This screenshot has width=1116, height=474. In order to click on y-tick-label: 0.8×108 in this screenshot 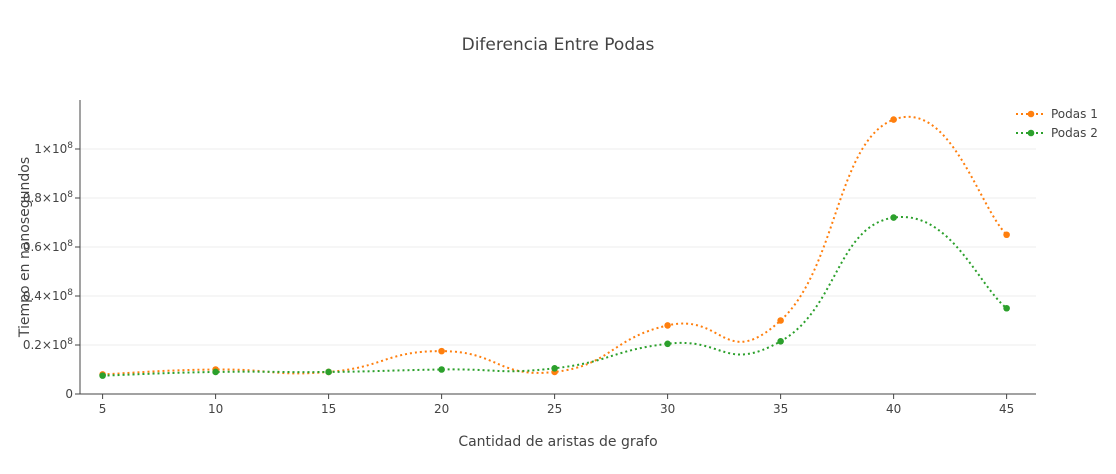, I will do `click(48, 197)`.